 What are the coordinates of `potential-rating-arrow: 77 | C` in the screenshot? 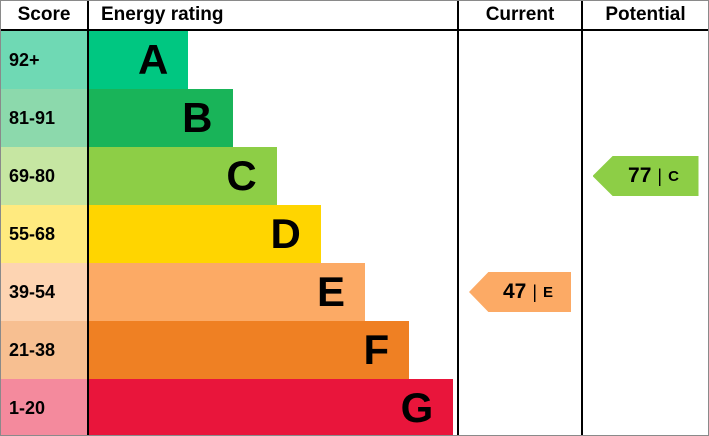 It's located at (645, 176).